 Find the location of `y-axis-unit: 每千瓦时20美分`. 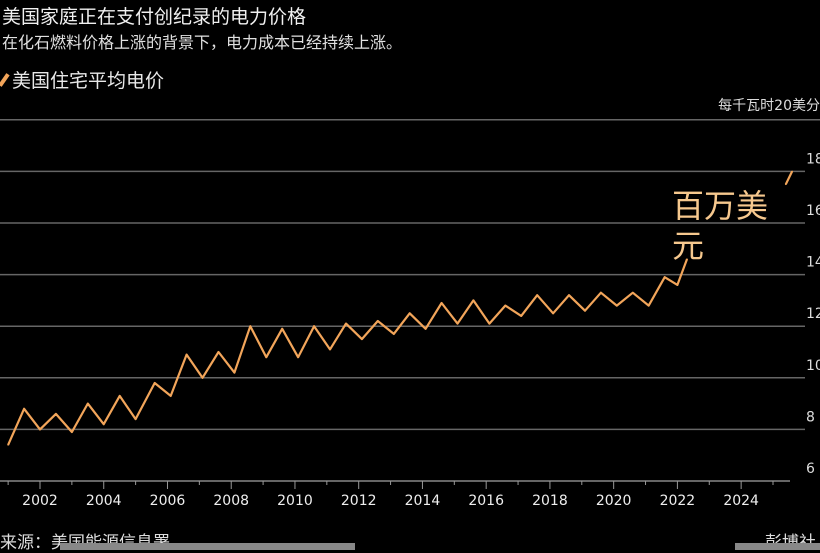

y-axis-unit: 每千瓦时20美分 is located at coordinates (769, 106).